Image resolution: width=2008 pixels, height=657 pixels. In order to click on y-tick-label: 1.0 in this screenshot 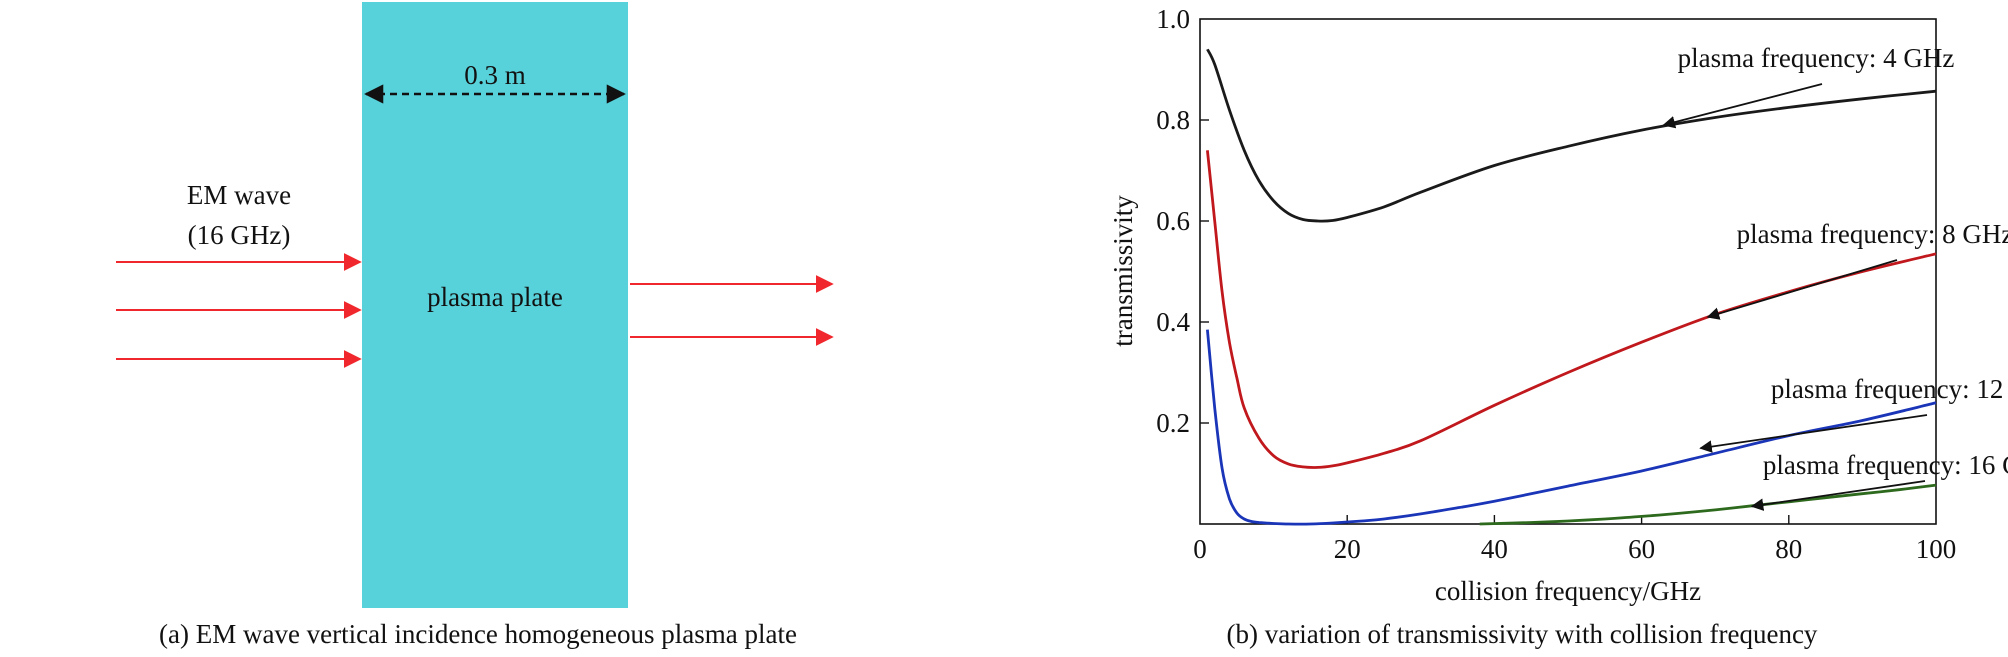, I will do `click(1173, 19)`.